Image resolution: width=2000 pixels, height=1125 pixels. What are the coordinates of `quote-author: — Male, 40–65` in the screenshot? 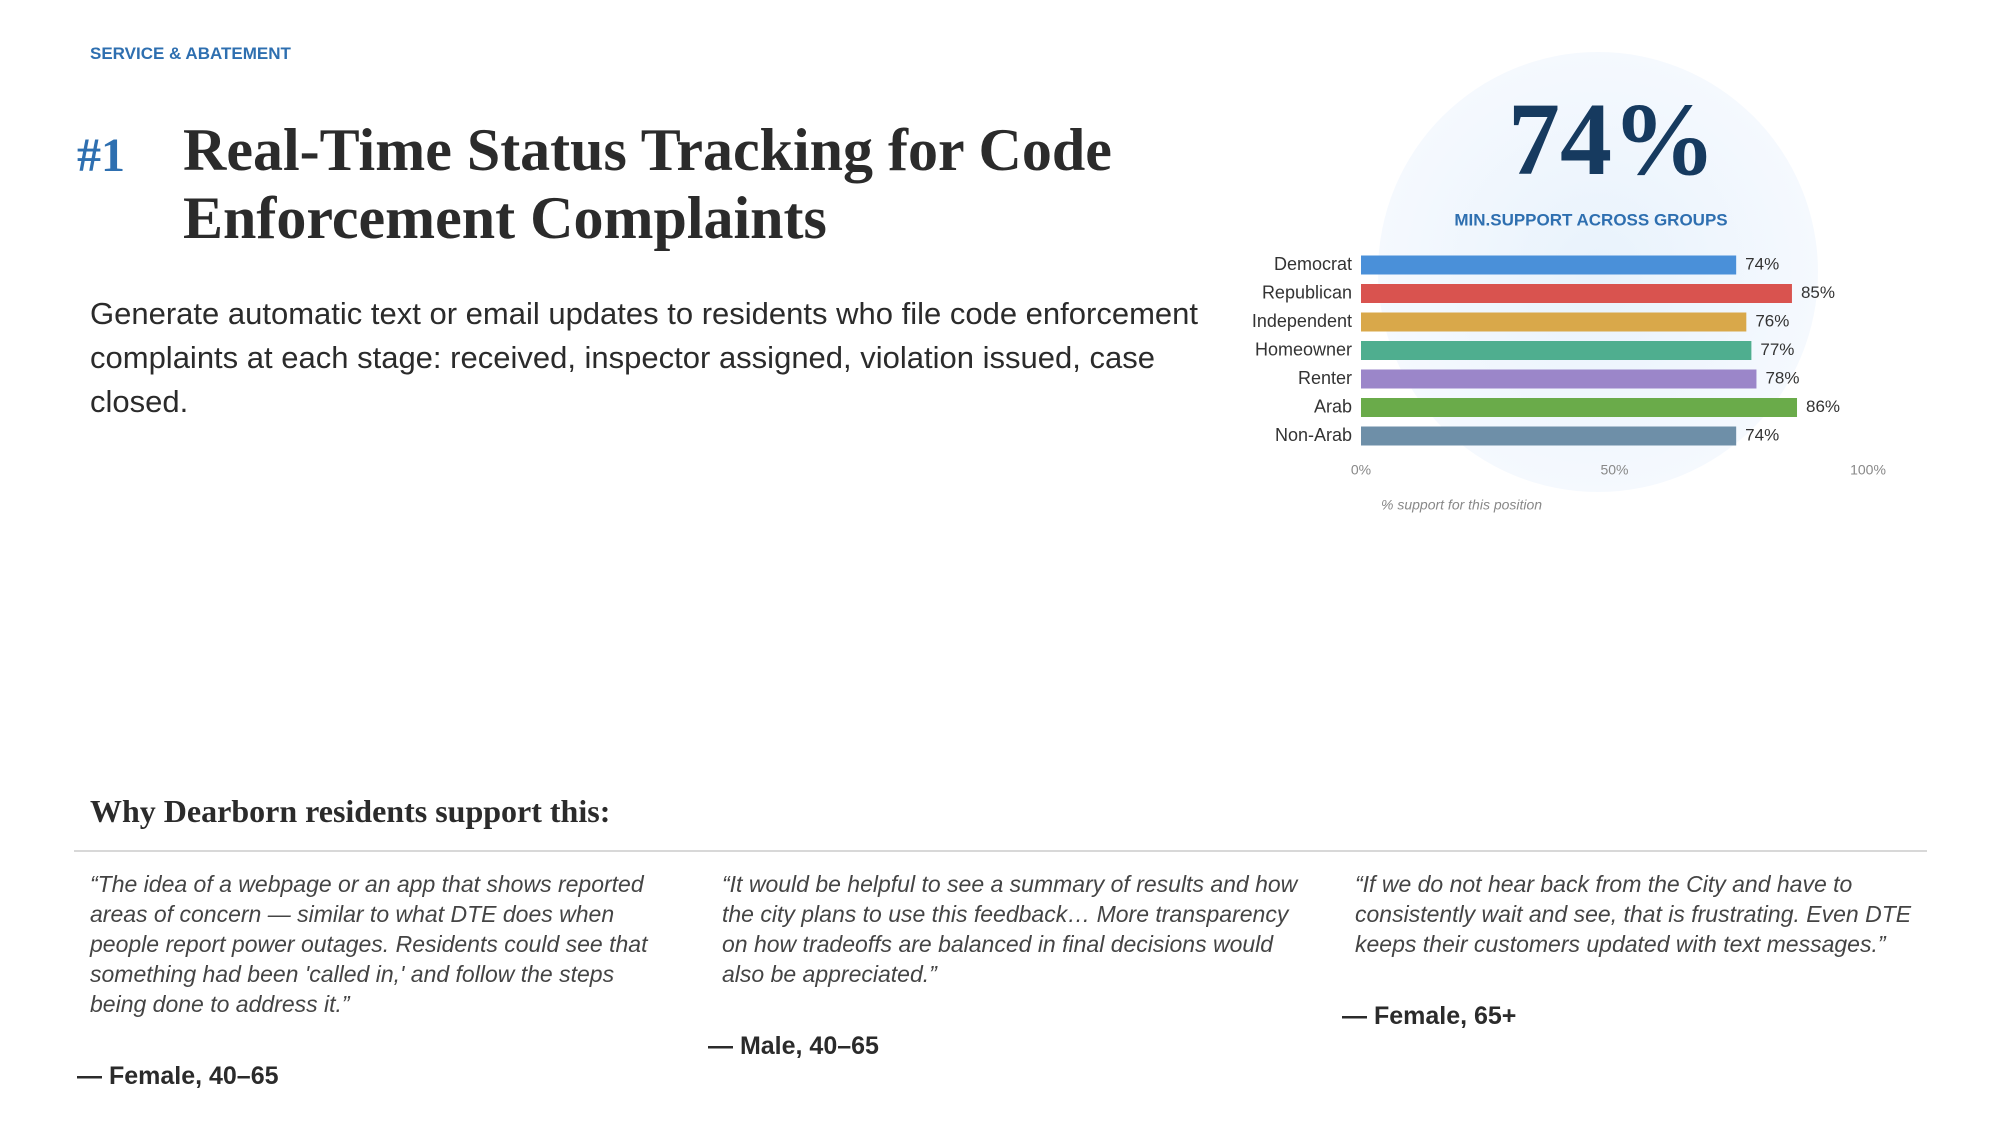 It's located at (793, 1046).